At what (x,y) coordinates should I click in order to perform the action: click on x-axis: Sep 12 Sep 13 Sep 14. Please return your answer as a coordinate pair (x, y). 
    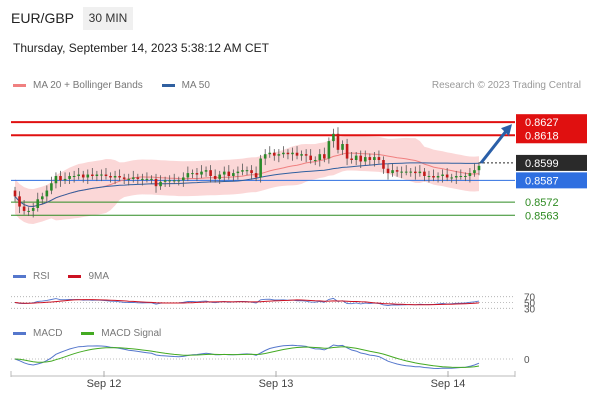
    Looking at the image, I should click on (263, 380).